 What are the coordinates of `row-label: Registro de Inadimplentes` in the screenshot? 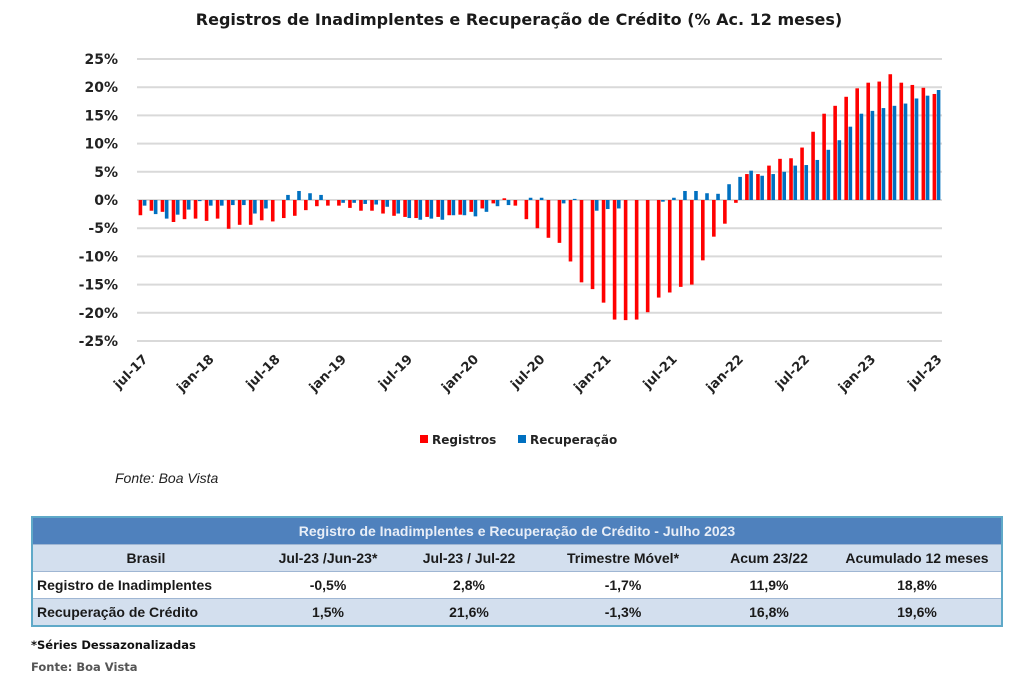 It's located at (145, 585).